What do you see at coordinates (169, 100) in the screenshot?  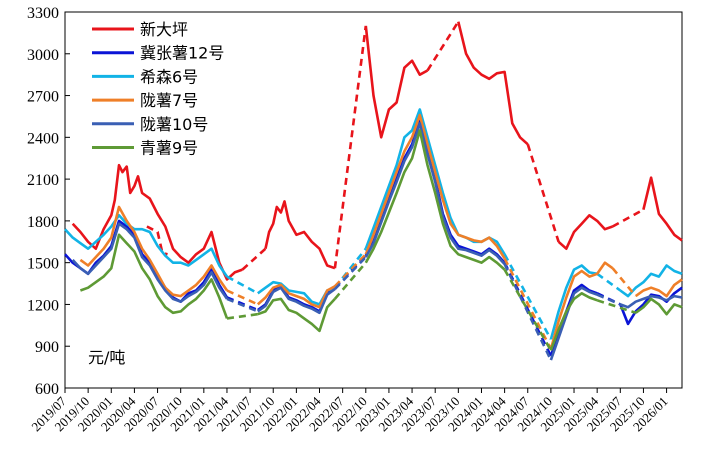 I see `legend-label: 陇薯7号` at bounding box center [169, 100].